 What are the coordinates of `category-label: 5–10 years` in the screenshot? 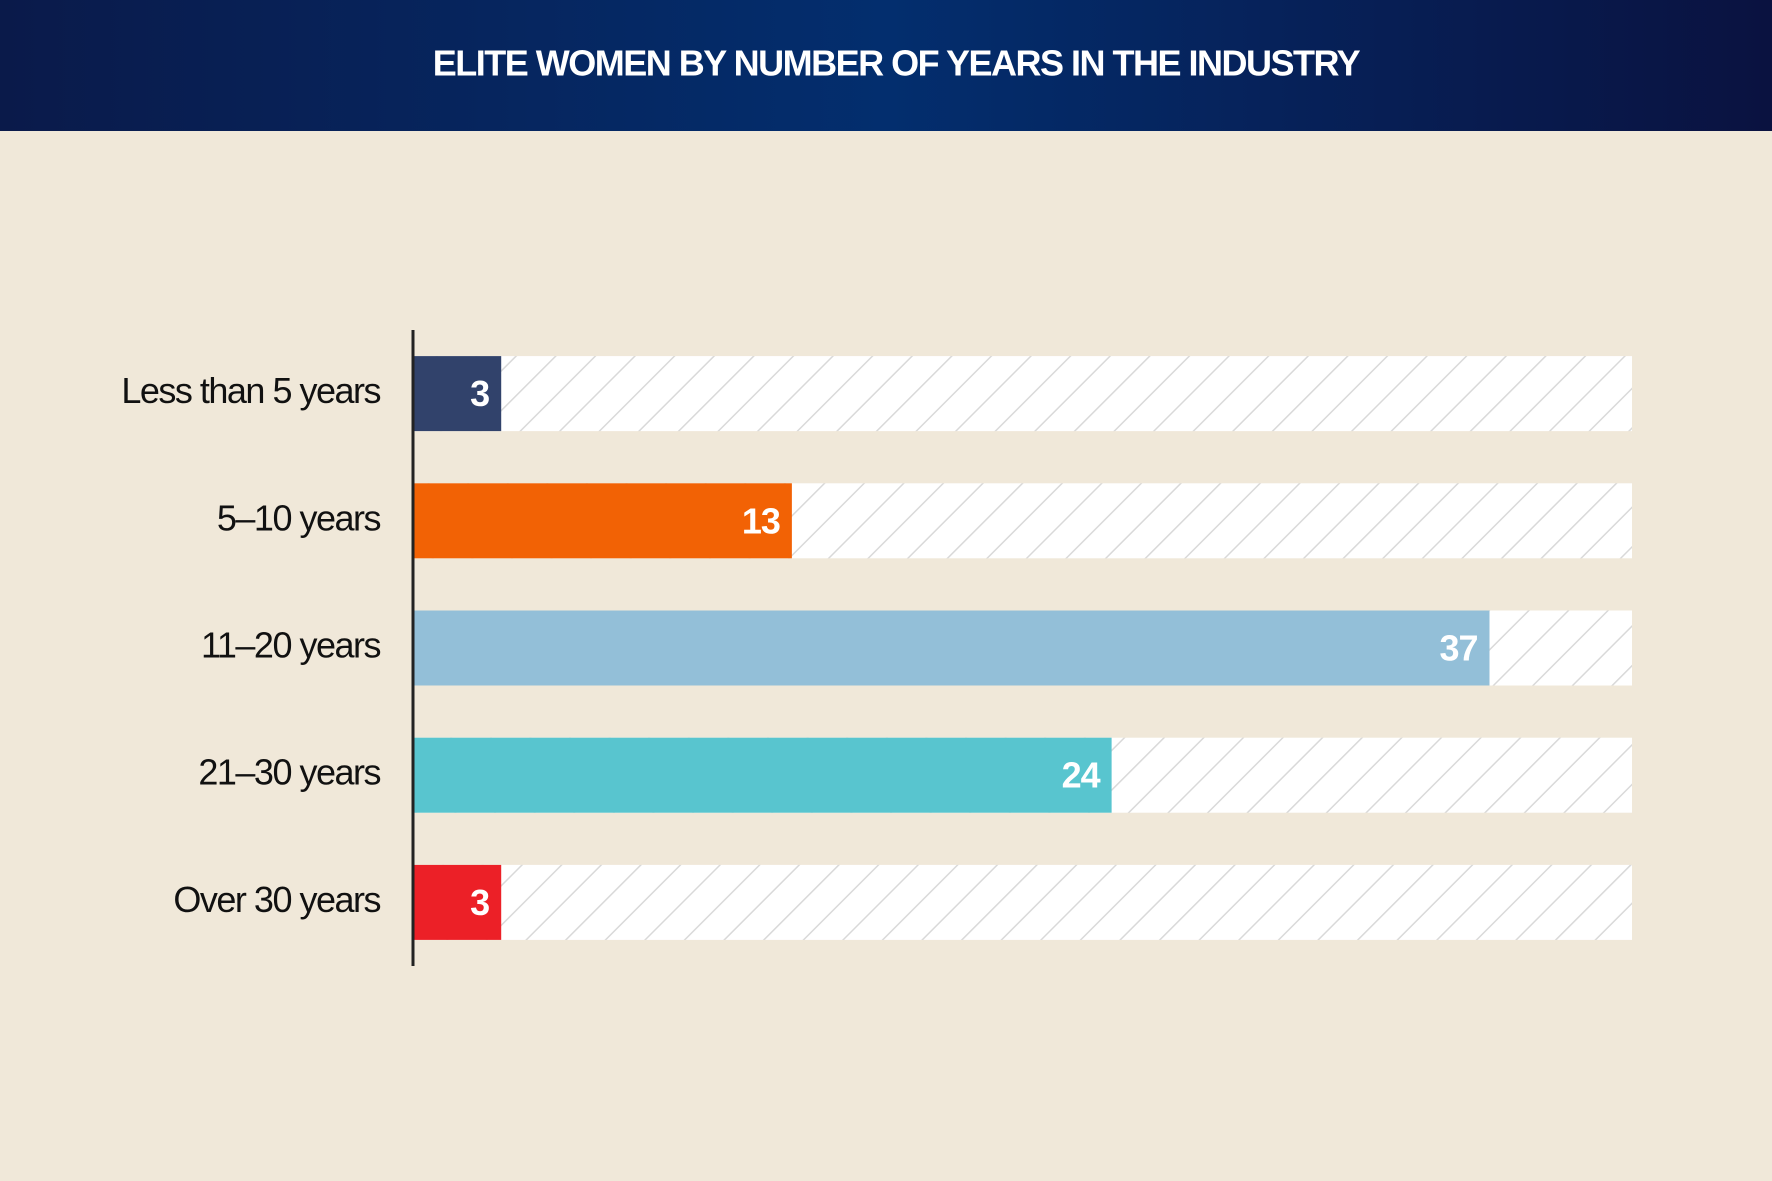 It's located at (299, 517).